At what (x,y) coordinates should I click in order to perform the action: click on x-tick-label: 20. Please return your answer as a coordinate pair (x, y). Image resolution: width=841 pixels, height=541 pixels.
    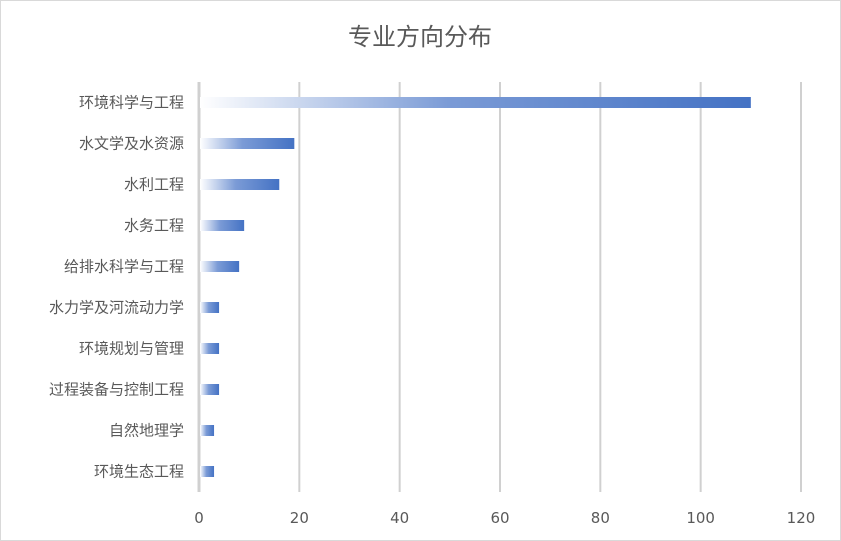
    Looking at the image, I should click on (299, 518).